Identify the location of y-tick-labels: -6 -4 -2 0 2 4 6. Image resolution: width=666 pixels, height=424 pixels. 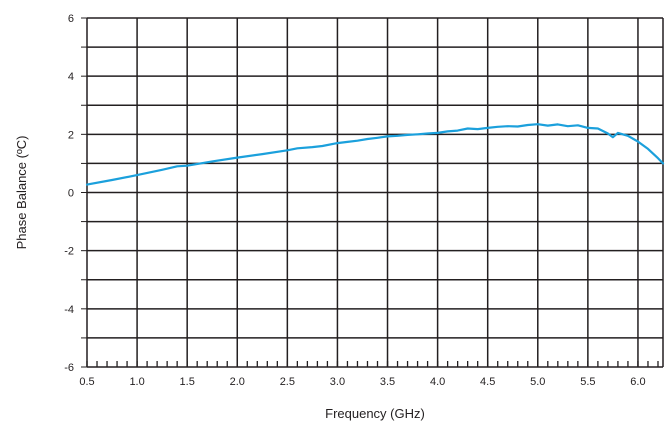
(69, 193).